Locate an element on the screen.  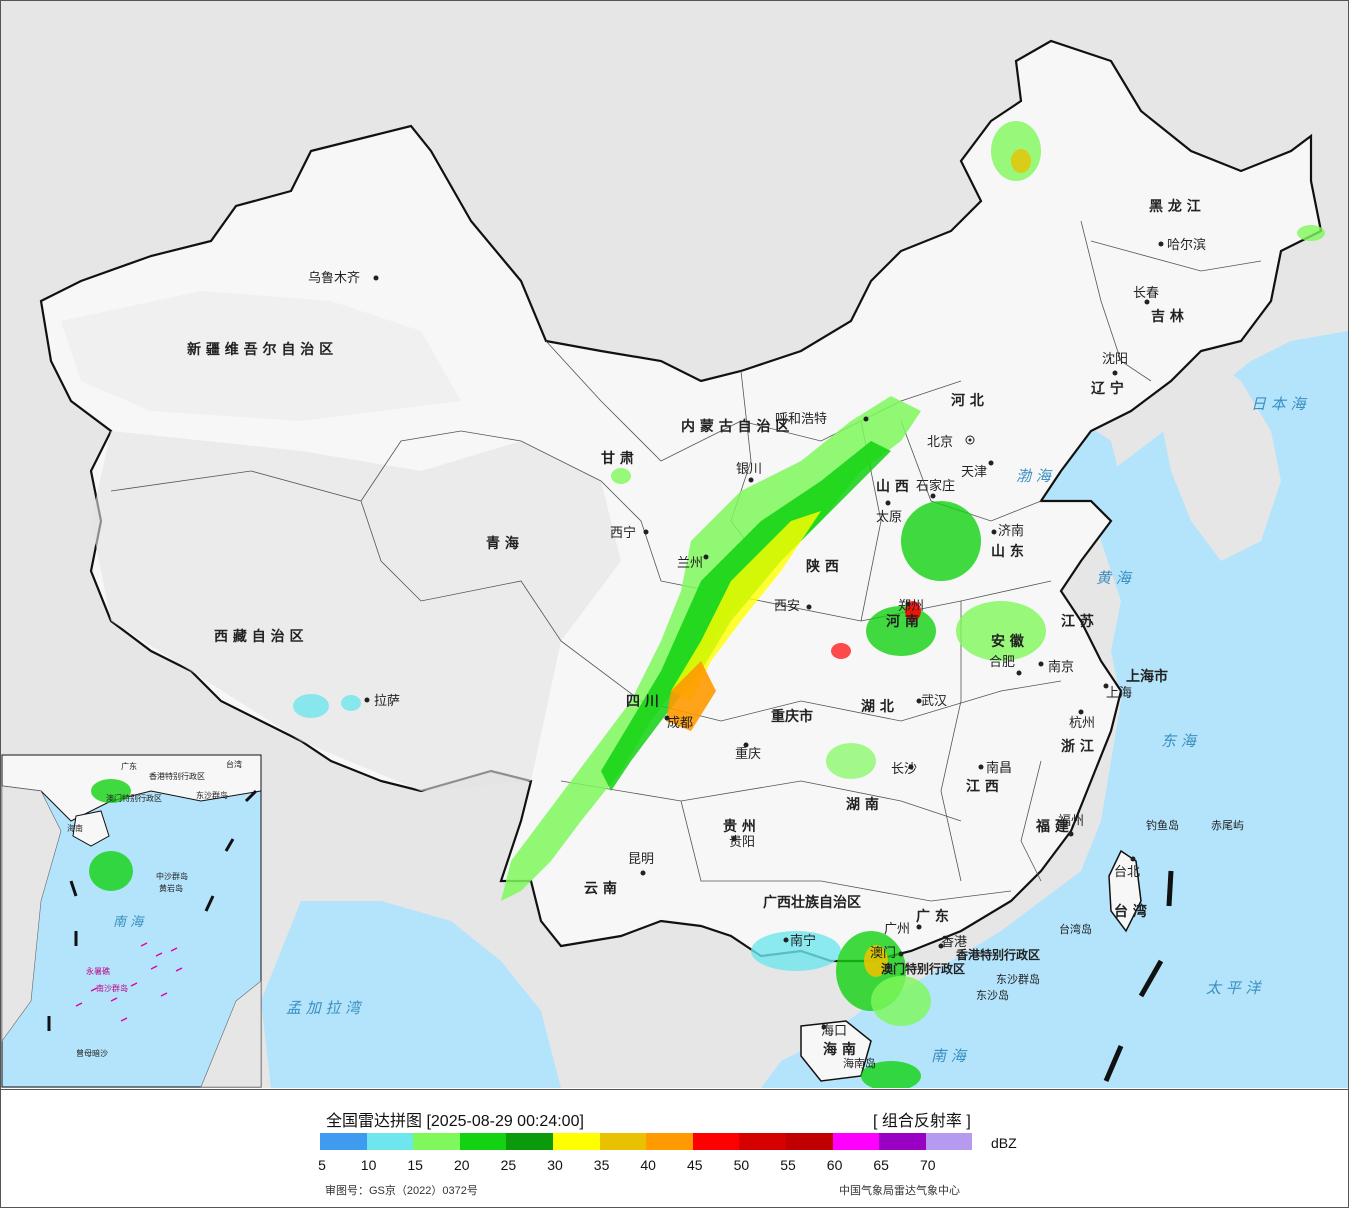
sea-bengal: 孟 加 拉 湾 is located at coordinates (324, 1008).